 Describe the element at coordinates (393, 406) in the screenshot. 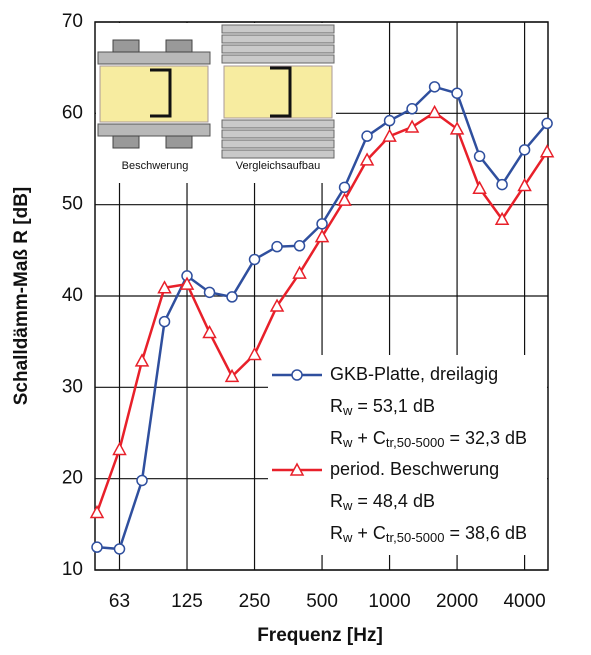

I see `legend-note-part: = 53,1 dB` at that location.